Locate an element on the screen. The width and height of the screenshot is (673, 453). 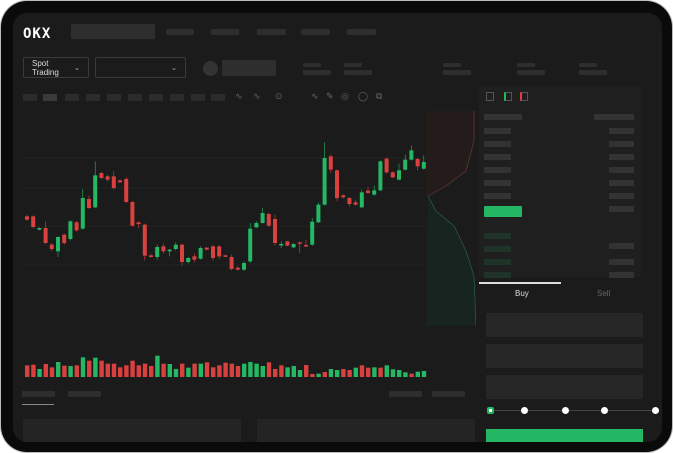
book-view-both-icon is located at coordinates (490, 96).